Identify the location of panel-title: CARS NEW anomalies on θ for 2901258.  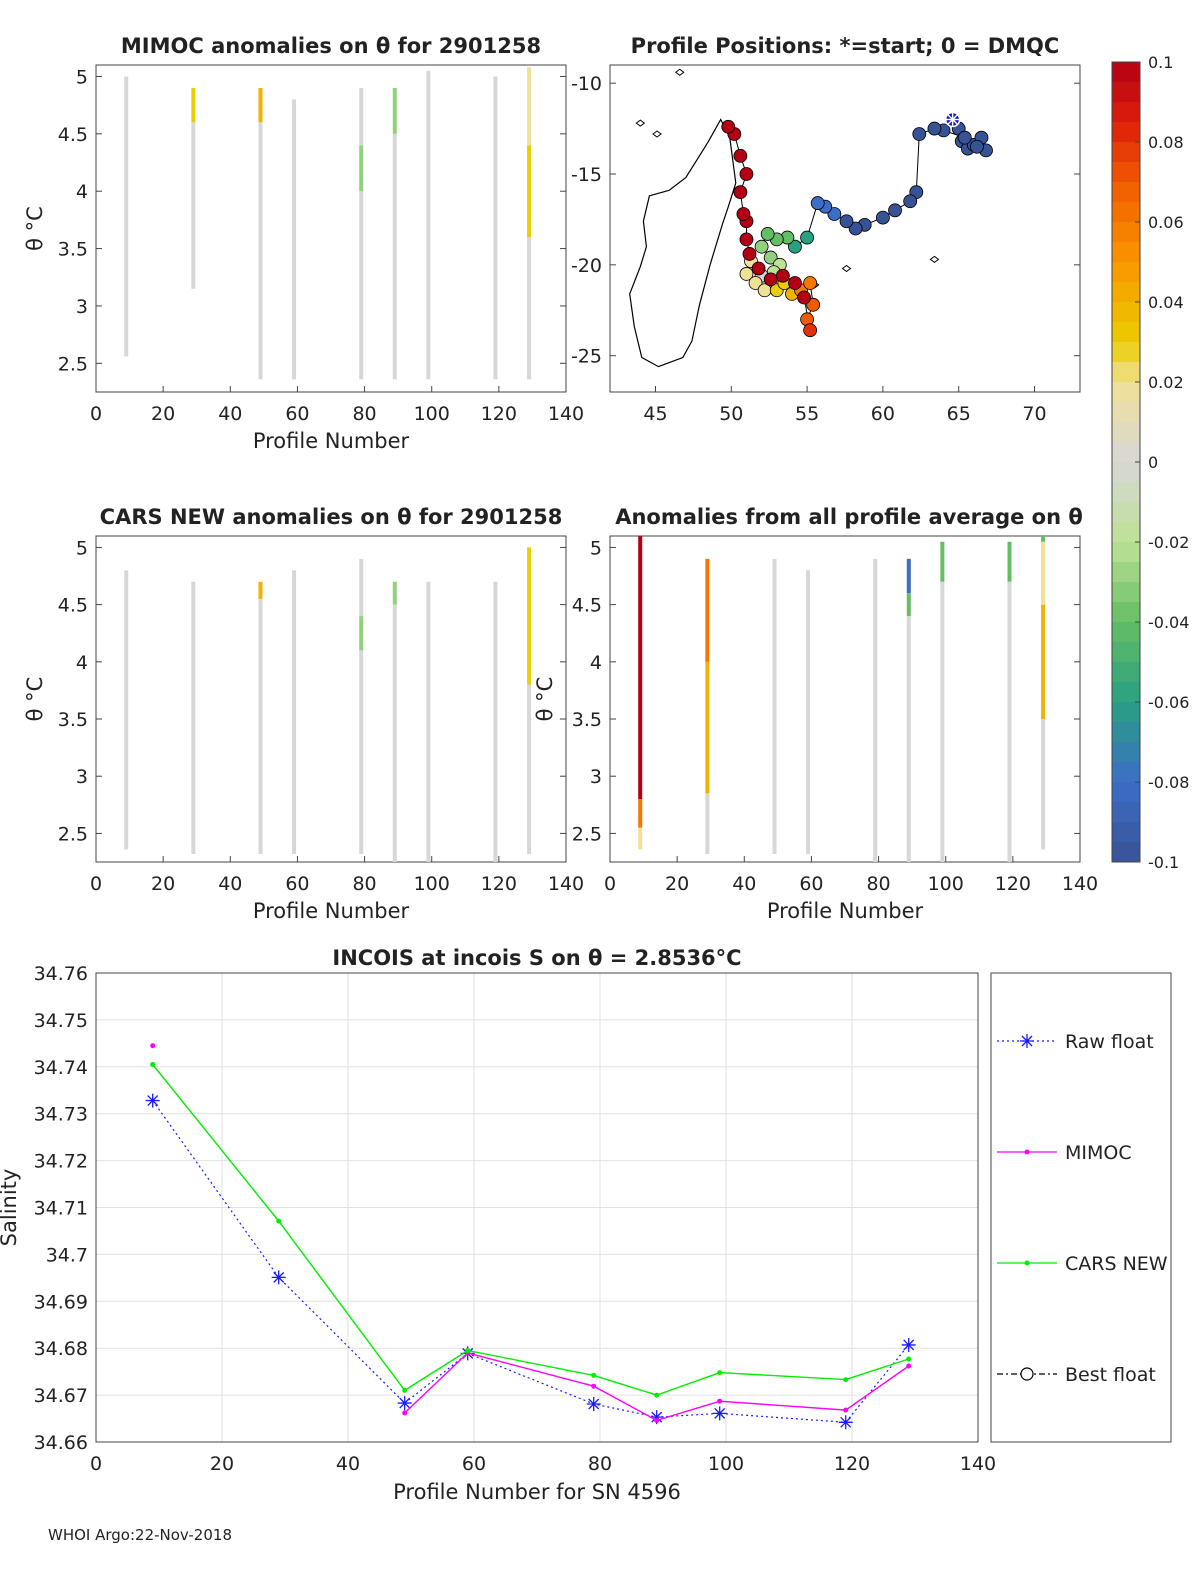
(331, 517).